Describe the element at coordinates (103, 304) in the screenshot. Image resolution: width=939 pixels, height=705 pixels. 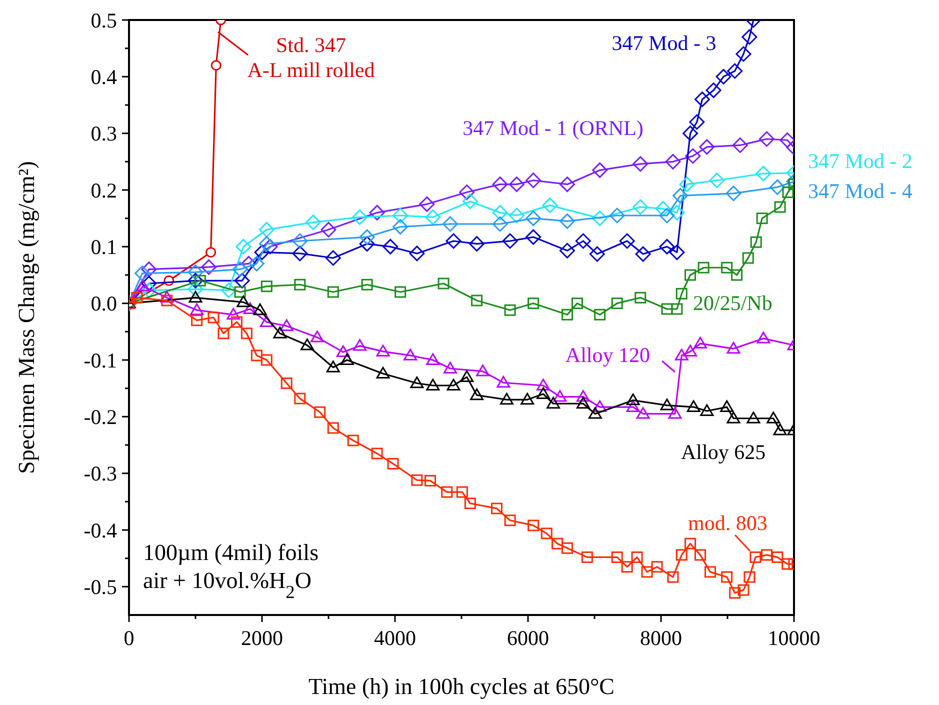
I see `y-tick-label: 0.0` at that location.